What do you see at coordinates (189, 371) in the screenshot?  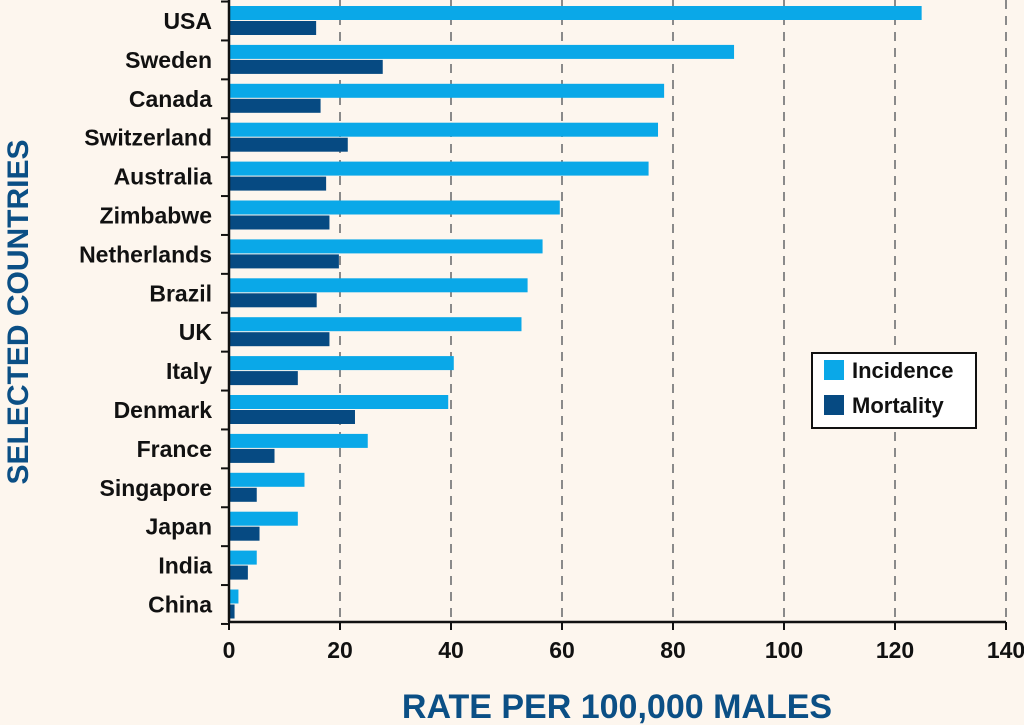 I see `category-label: Italy` at bounding box center [189, 371].